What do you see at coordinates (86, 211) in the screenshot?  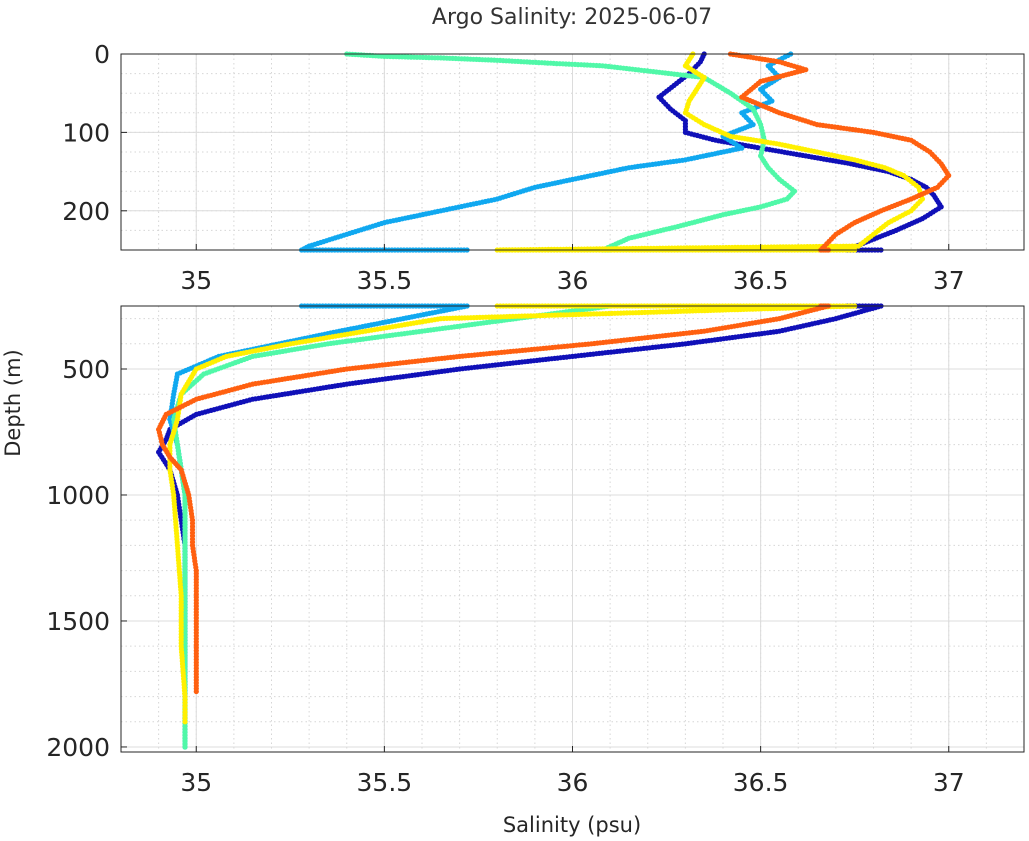 I see `y-tick-label: 200` at bounding box center [86, 211].